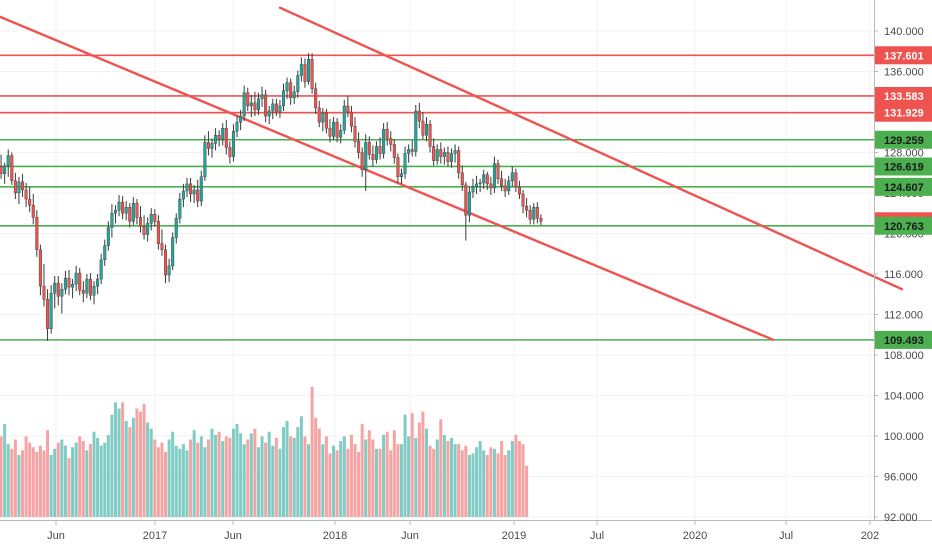  Describe the element at coordinates (904, 227) in the screenshot. I see `price-badge-label: 120.763` at that location.